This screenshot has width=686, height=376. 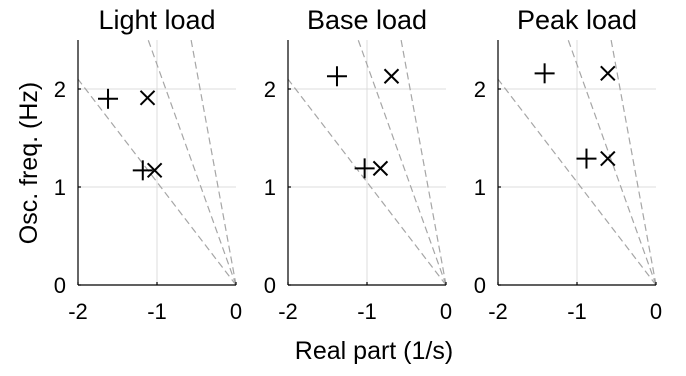 I want to click on panel-title: Peak load, so click(x=577, y=20).